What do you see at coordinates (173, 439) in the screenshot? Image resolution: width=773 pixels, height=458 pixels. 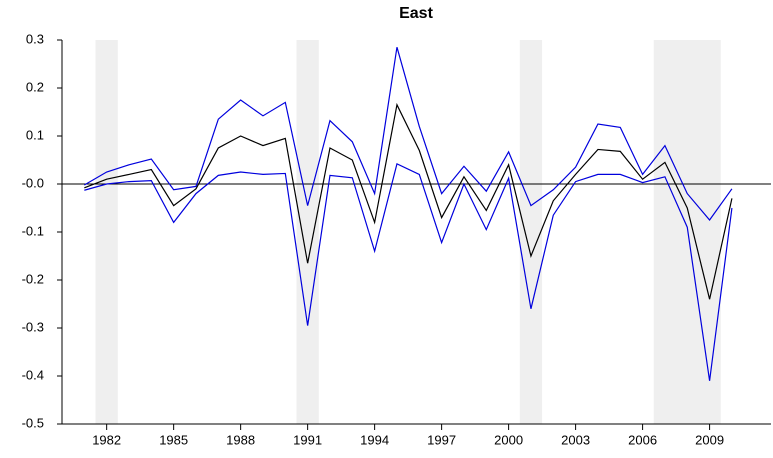 I see `x-tick-label: 1985` at bounding box center [173, 439].